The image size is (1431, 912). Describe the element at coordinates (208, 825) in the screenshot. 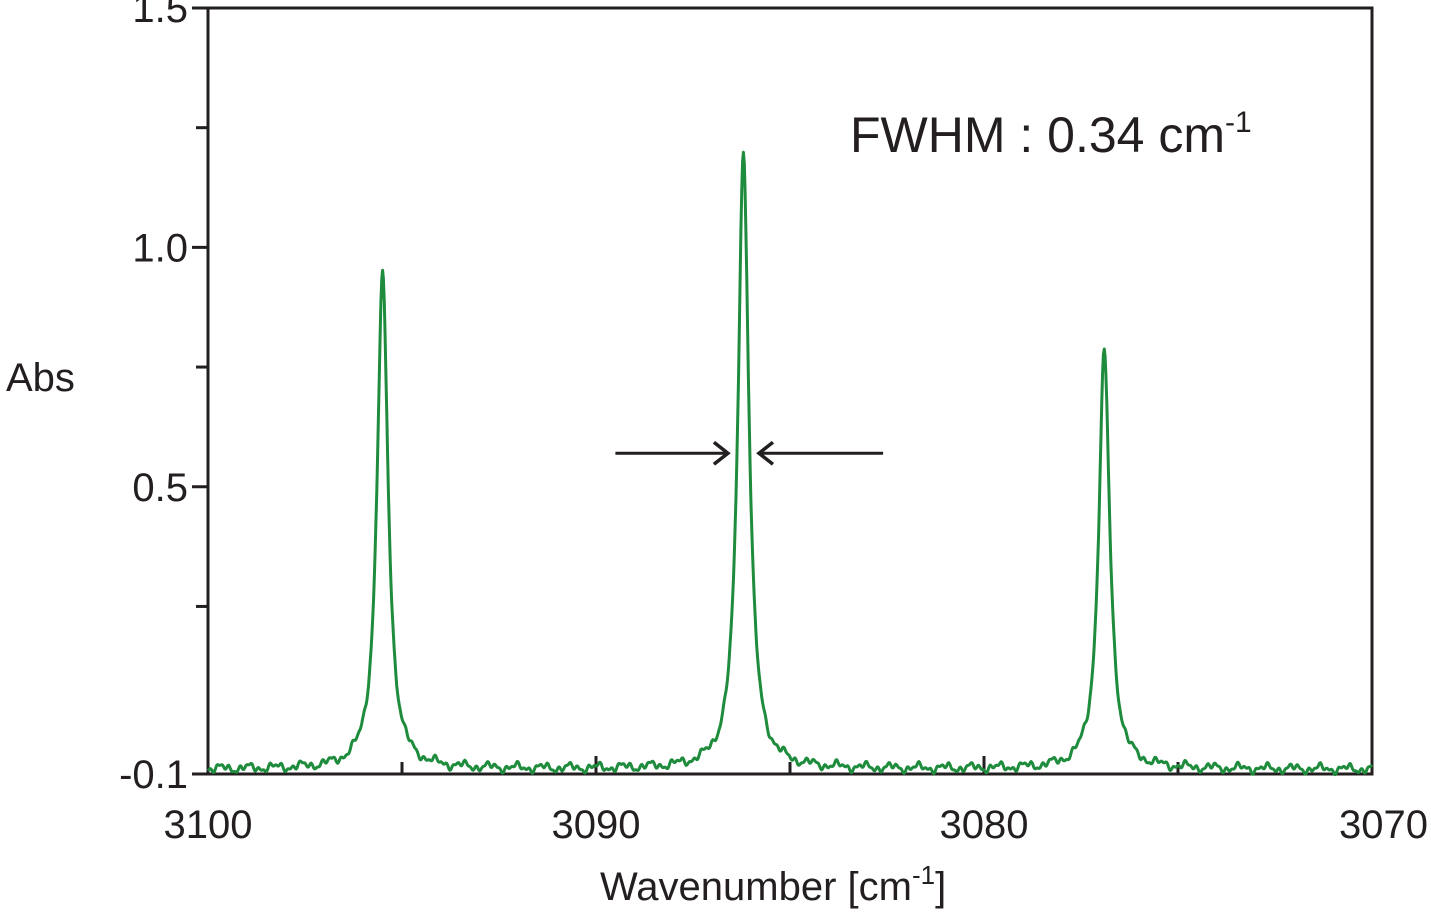

I see `x-tick-label: 3100` at that location.